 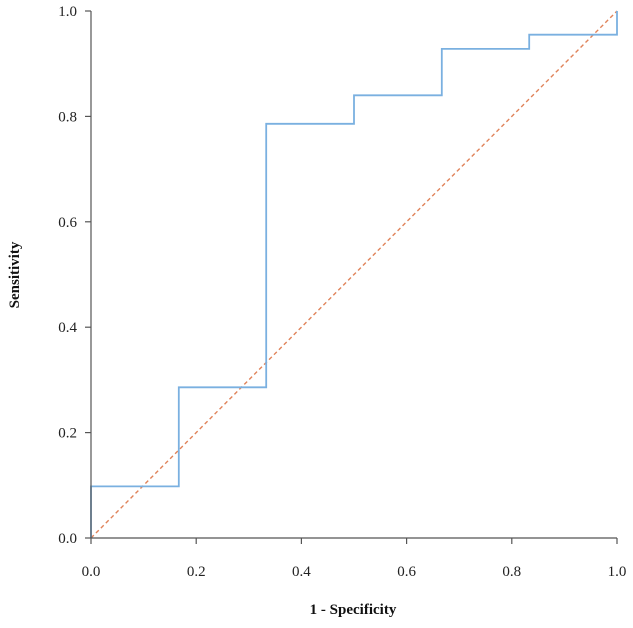 What do you see at coordinates (196, 572) in the screenshot?
I see `x-tick-label: 0.2` at bounding box center [196, 572].